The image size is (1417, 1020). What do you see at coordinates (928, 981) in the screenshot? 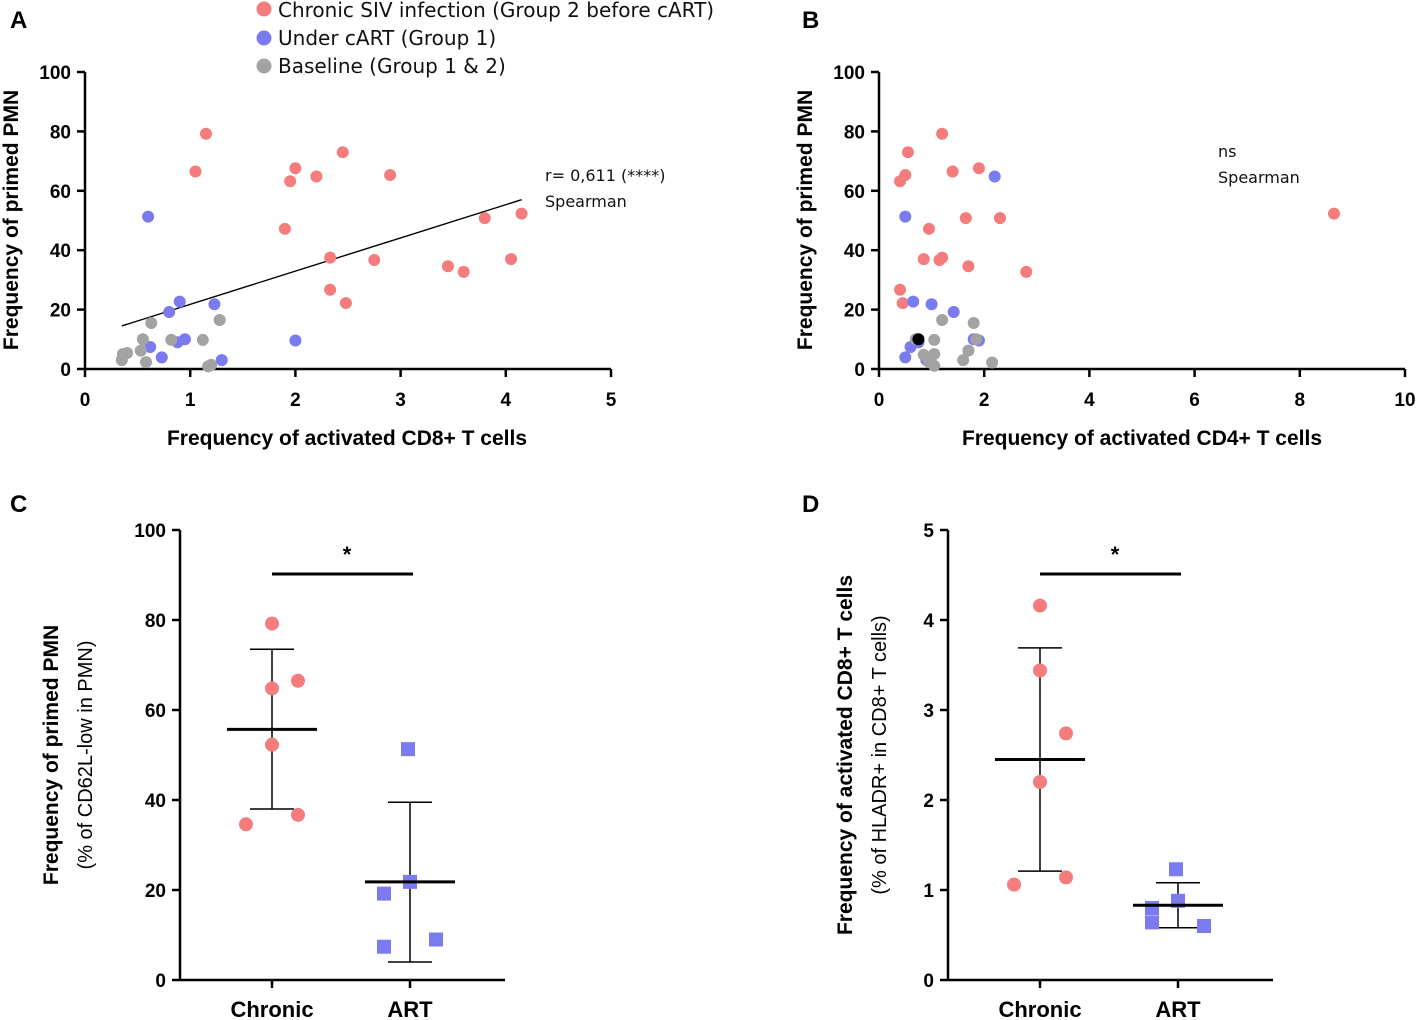
I see `panel-d-y-tick-label: 0` at bounding box center [928, 981].